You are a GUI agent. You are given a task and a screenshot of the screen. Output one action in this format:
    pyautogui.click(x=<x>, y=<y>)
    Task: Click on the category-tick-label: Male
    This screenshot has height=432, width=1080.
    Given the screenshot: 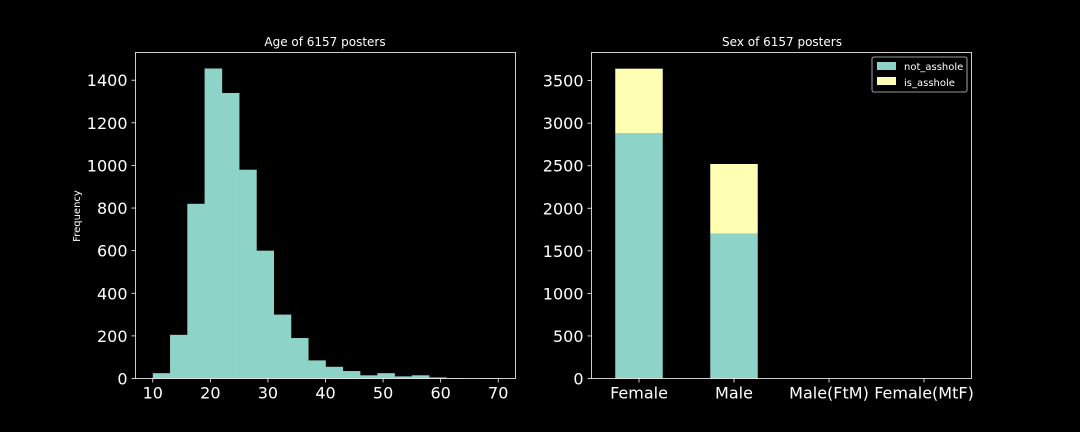 What is the action you would take?
    pyautogui.click(x=734, y=393)
    